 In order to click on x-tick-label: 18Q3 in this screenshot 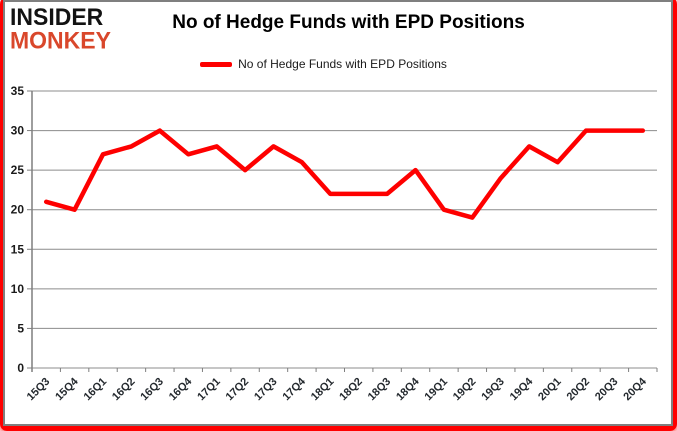, I will do `click(380, 390)`.